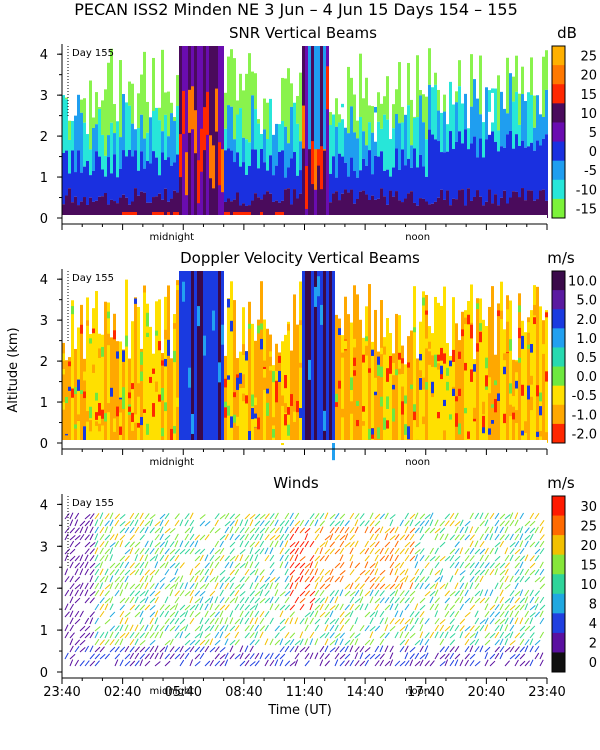 The width and height of the screenshot is (600, 750). I want to click on colorbar-label: 25, so click(588, 57).